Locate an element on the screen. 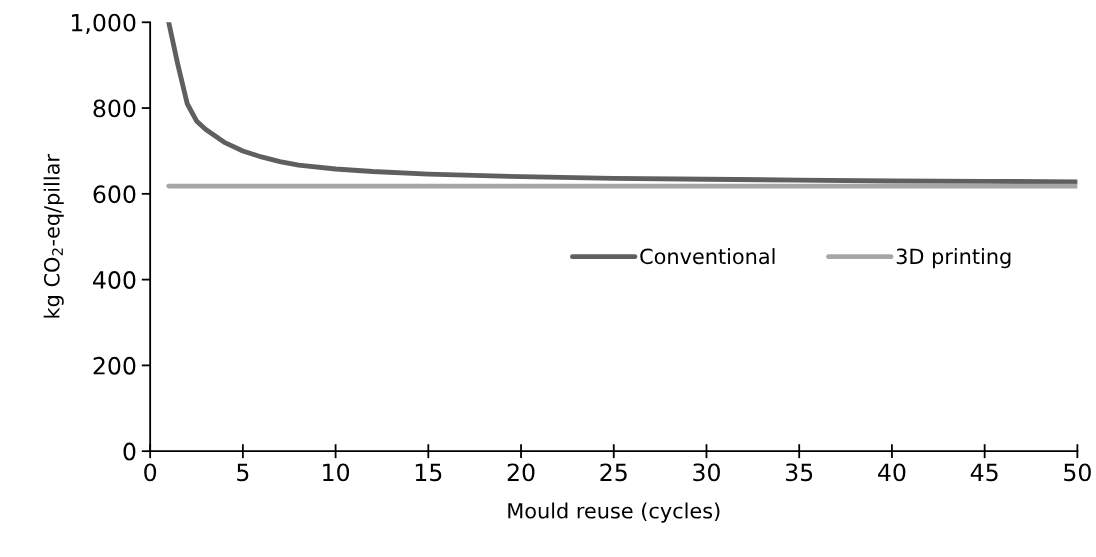 The image size is (1096, 557). y-tick-label: 1,000 is located at coordinates (103, 23).